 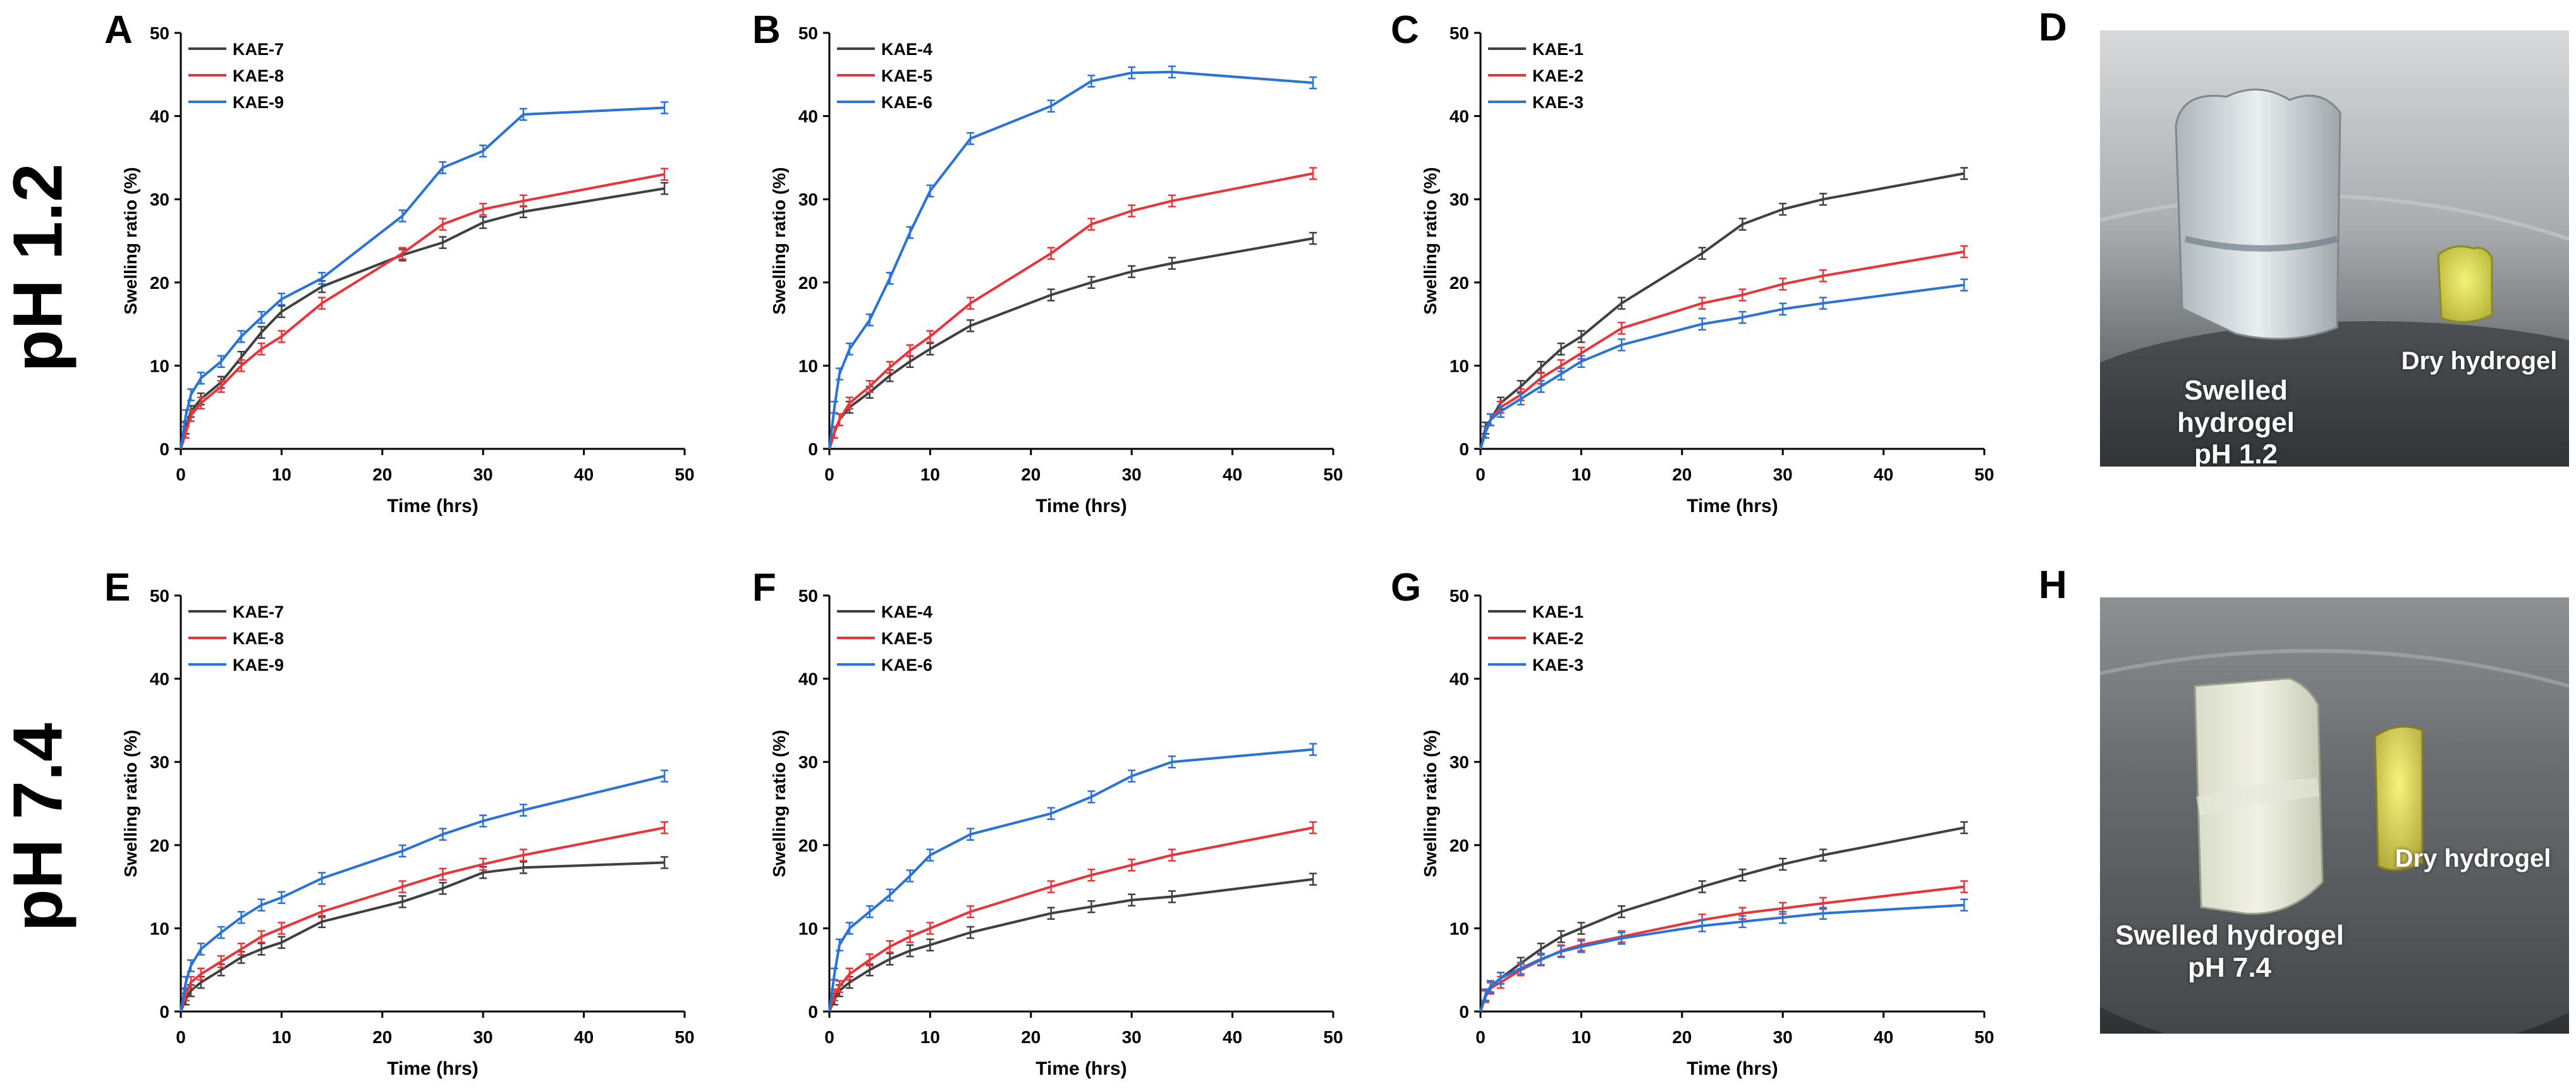 What do you see at coordinates (382, 474) in the screenshot?
I see `panel-a-x-tick-label: 20` at bounding box center [382, 474].